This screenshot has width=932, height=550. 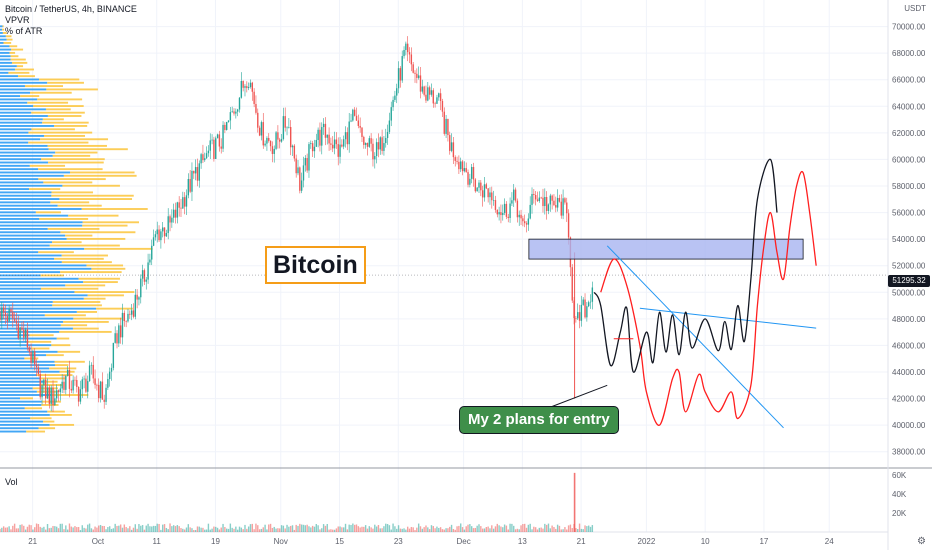 I want to click on volume-label: Vol, so click(x=11, y=482).